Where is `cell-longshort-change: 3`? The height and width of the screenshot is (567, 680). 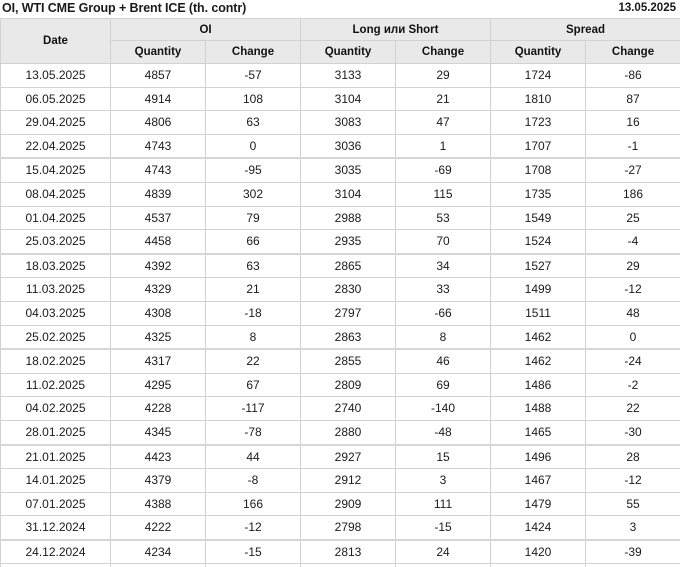
cell-longshort-change: 3 is located at coordinates (443, 480).